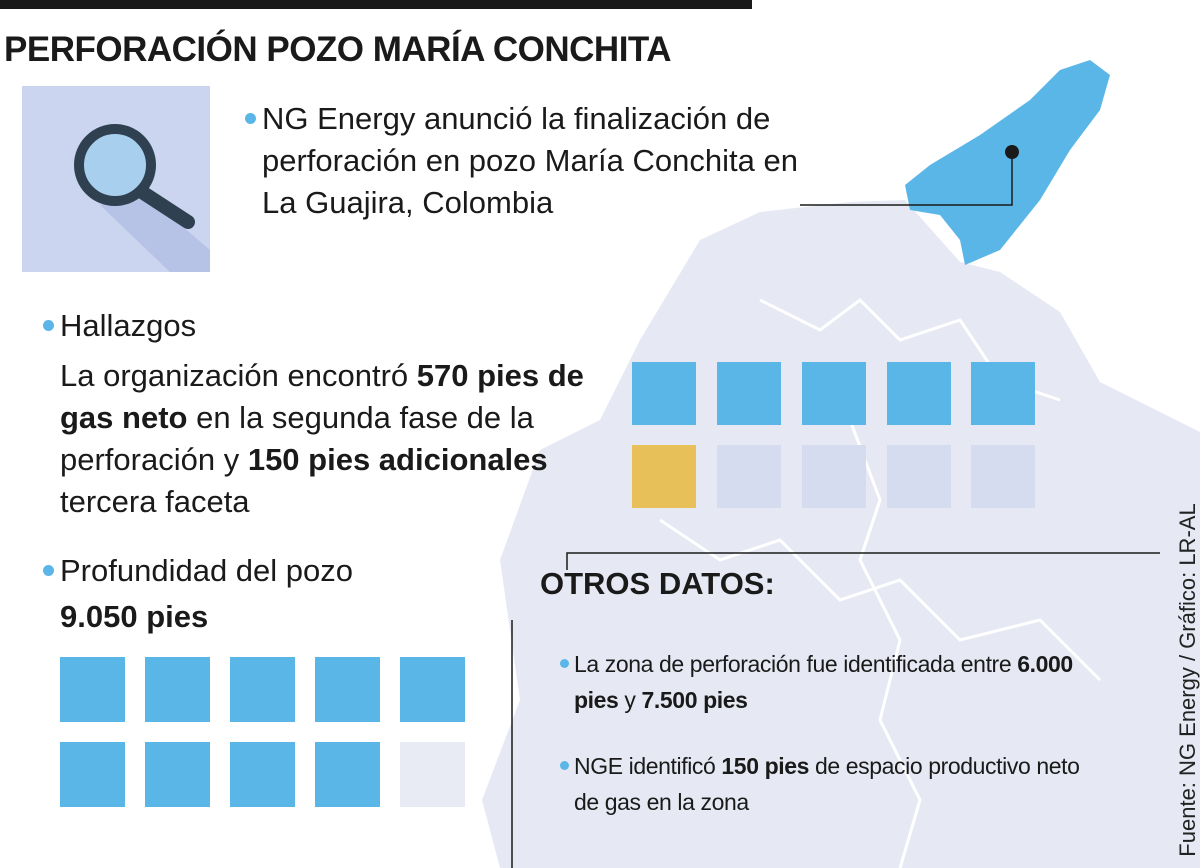 The height and width of the screenshot is (868, 1200). Describe the element at coordinates (115, 165) in the screenshot. I see `magnifier-lens` at that location.